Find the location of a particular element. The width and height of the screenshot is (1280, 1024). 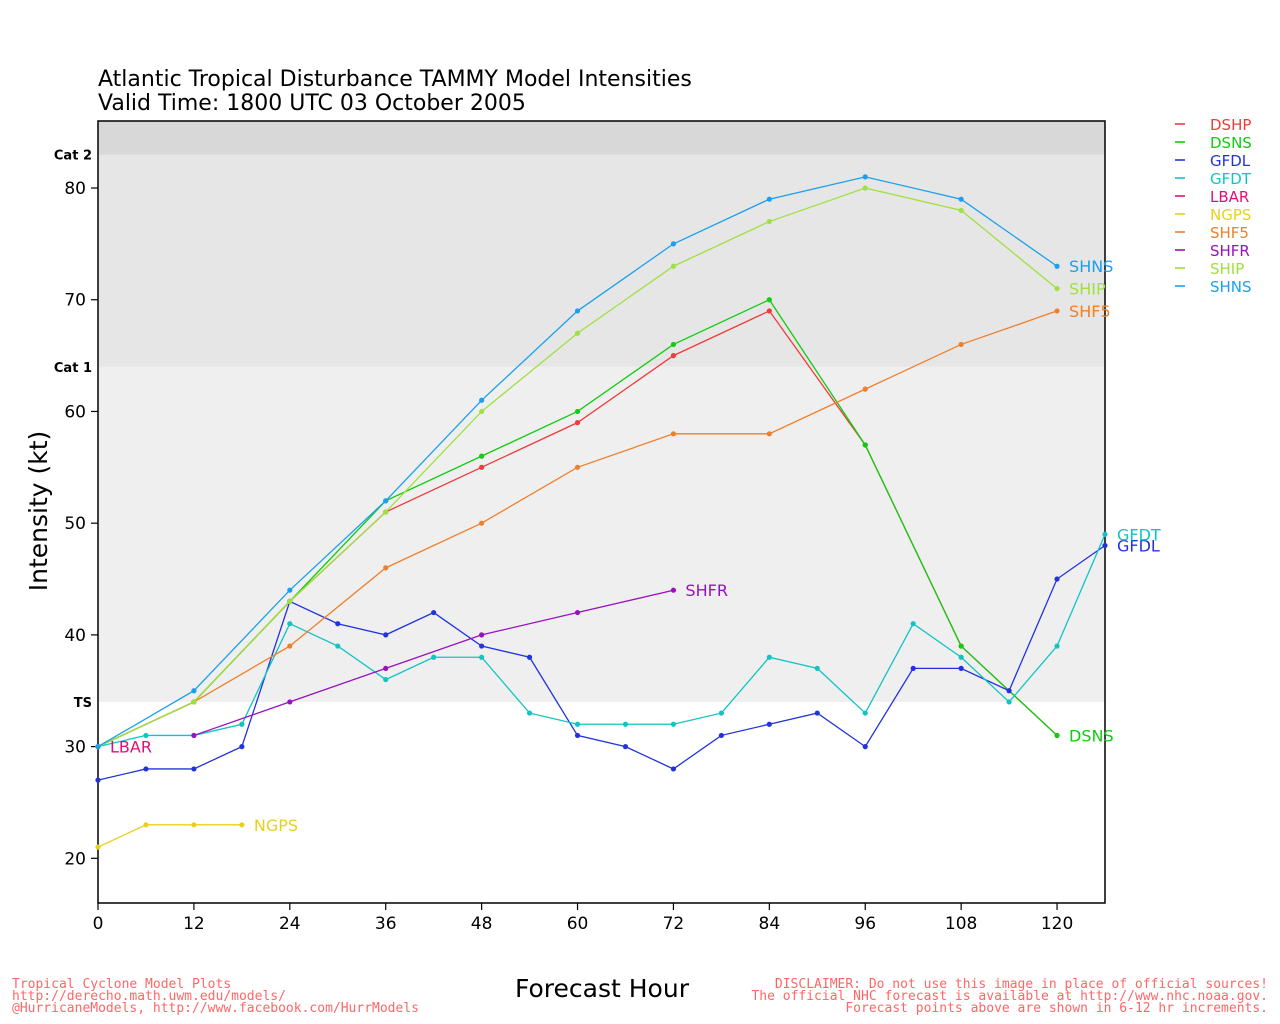

series-ngps is located at coordinates (170, 836).